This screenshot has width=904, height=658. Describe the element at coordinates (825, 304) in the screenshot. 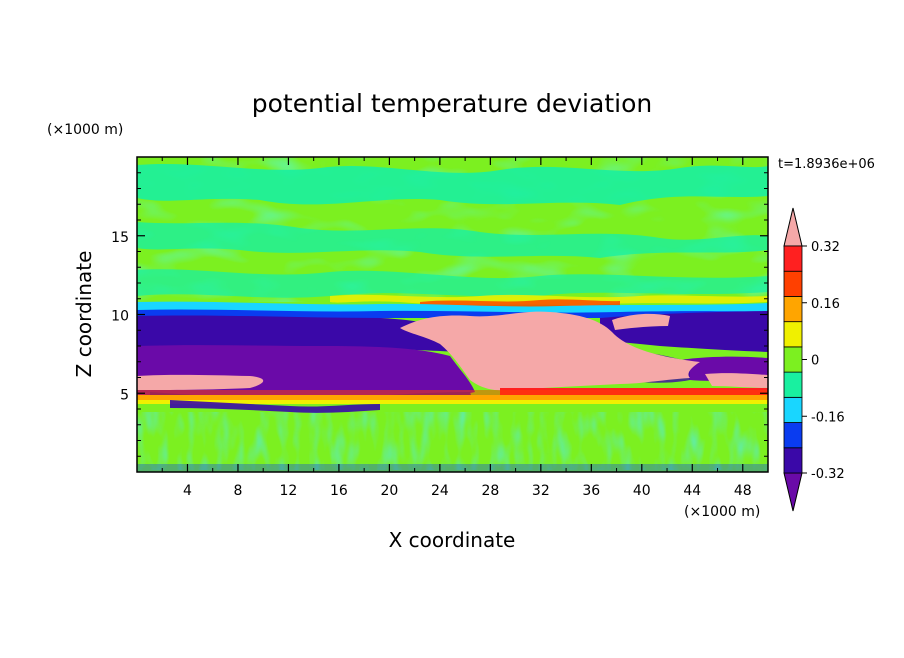

I see `colorbar-tick-label: 0.16` at that location.